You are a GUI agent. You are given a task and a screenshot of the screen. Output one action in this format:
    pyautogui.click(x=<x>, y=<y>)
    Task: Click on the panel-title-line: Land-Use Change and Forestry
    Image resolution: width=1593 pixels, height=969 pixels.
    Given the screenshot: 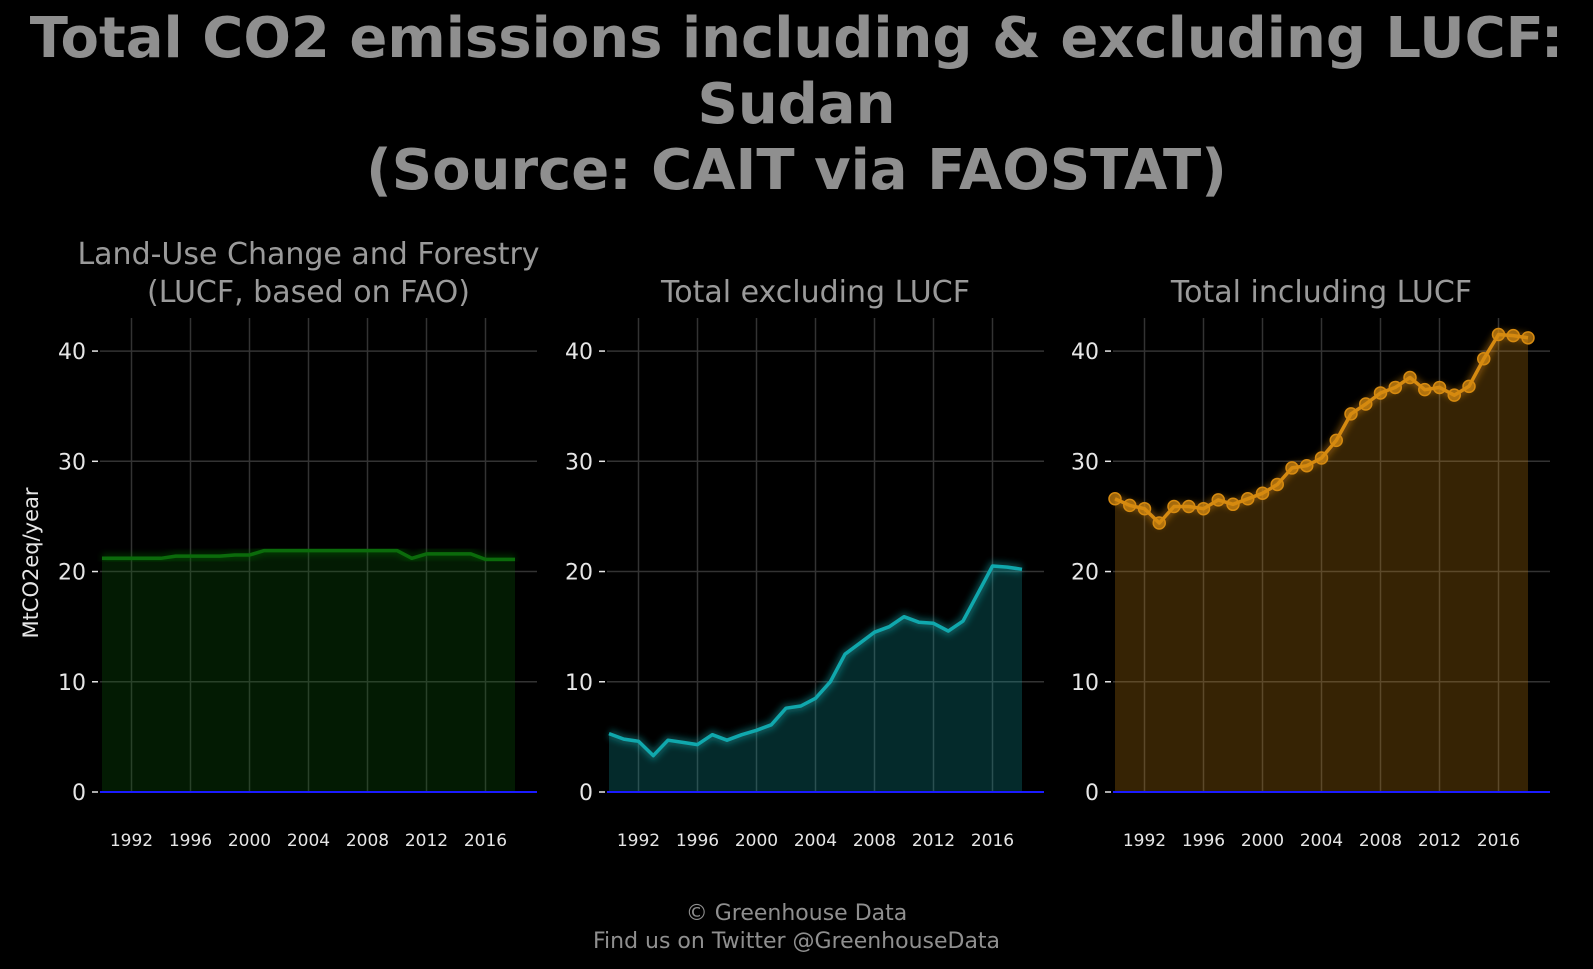 What is the action you would take?
    pyautogui.click(x=308, y=254)
    